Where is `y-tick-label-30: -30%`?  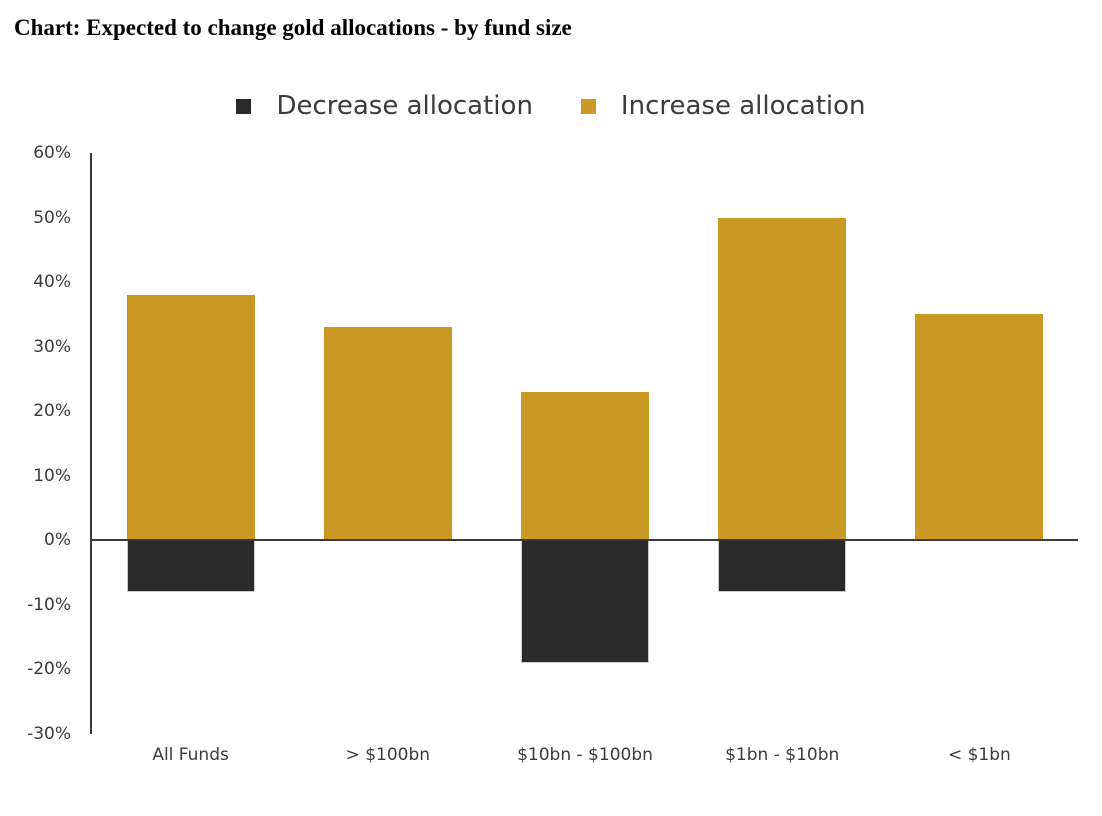 y-tick-label-30: -30% is located at coordinates (49, 734).